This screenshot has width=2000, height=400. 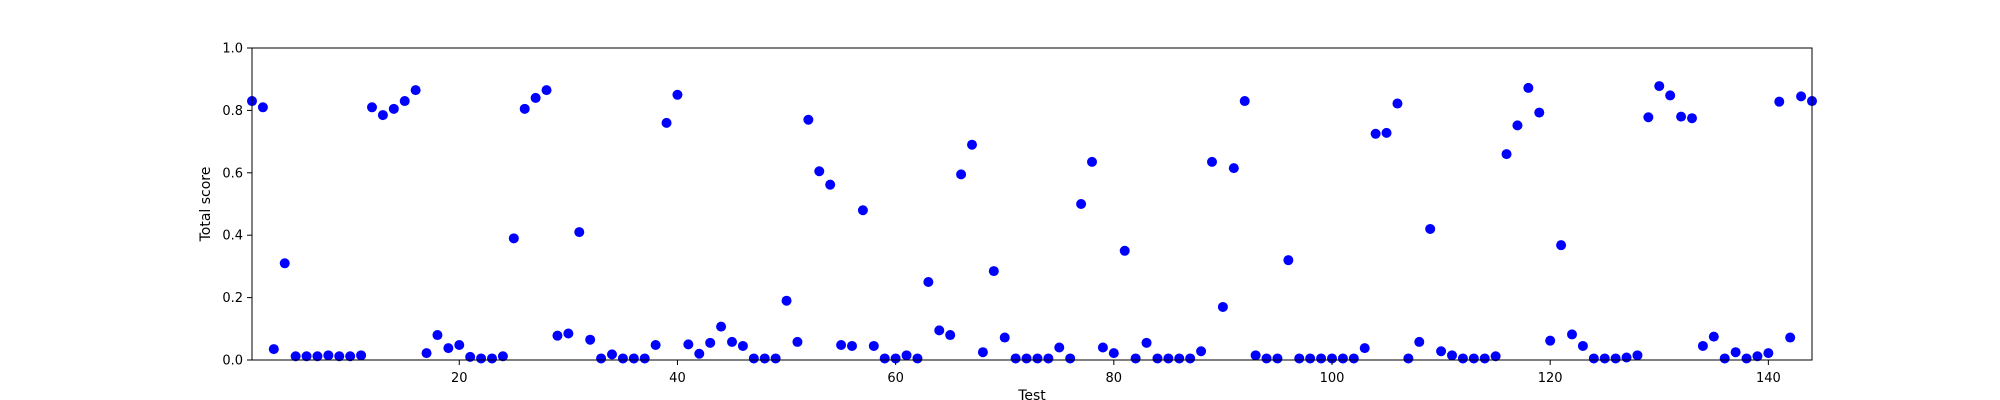 I want to click on y-axis-ticks: 0.0 0.2 0.4 0.6 0.8 1.0, so click(x=237, y=205).